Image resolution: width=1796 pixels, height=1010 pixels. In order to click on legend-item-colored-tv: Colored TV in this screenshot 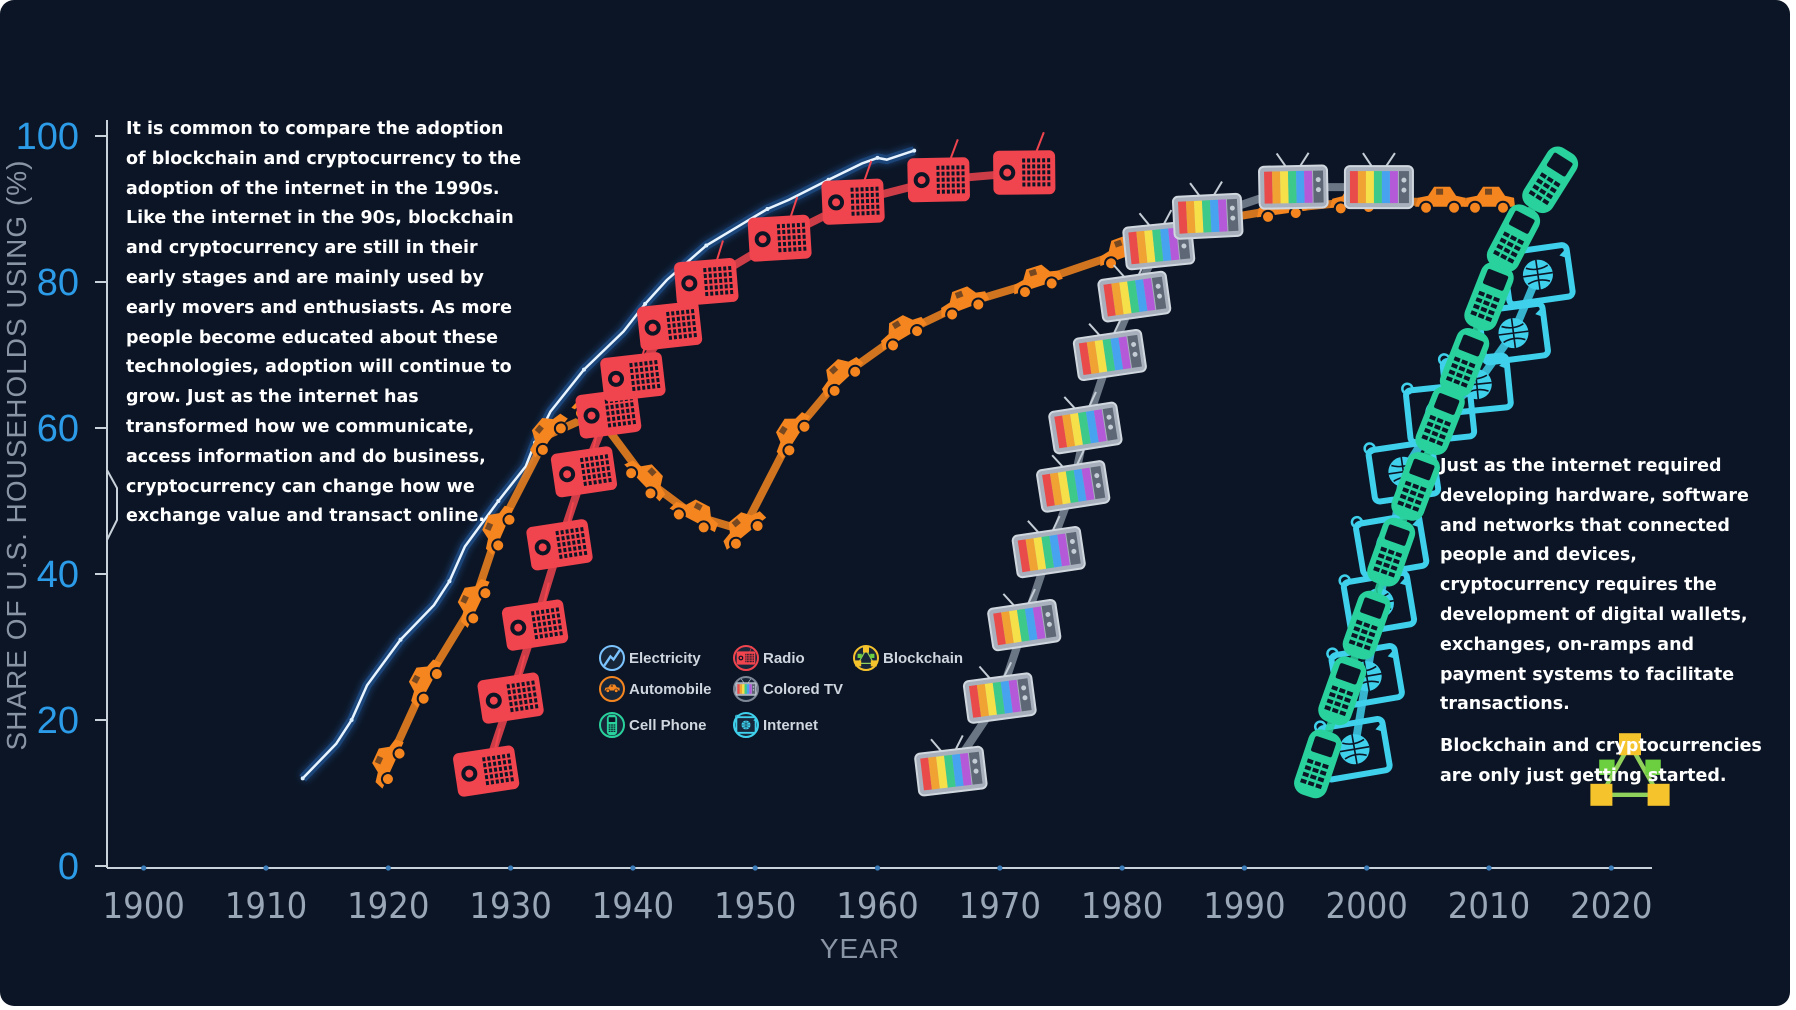, I will do `click(788, 689)`.